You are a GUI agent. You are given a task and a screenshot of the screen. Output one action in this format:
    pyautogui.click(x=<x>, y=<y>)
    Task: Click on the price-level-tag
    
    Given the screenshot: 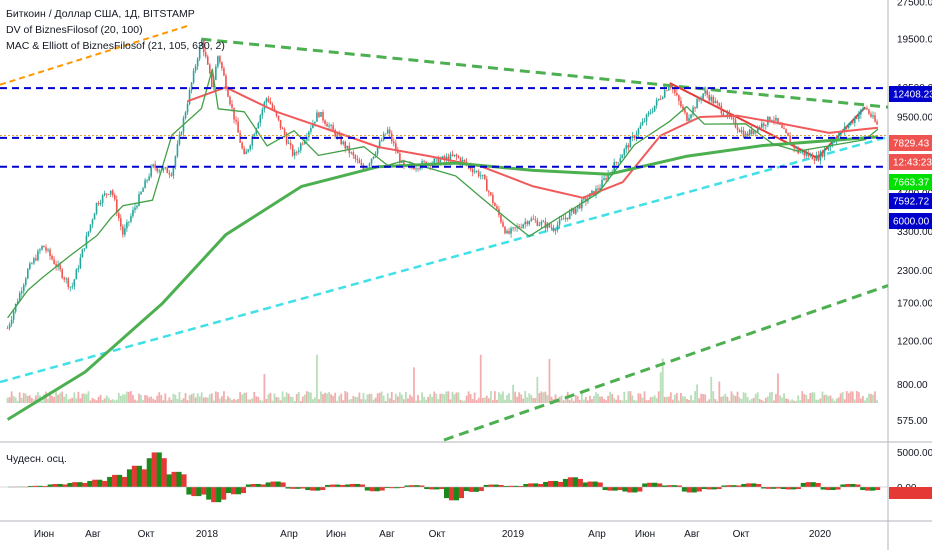 What is the action you would take?
    pyautogui.click(x=910, y=201)
    